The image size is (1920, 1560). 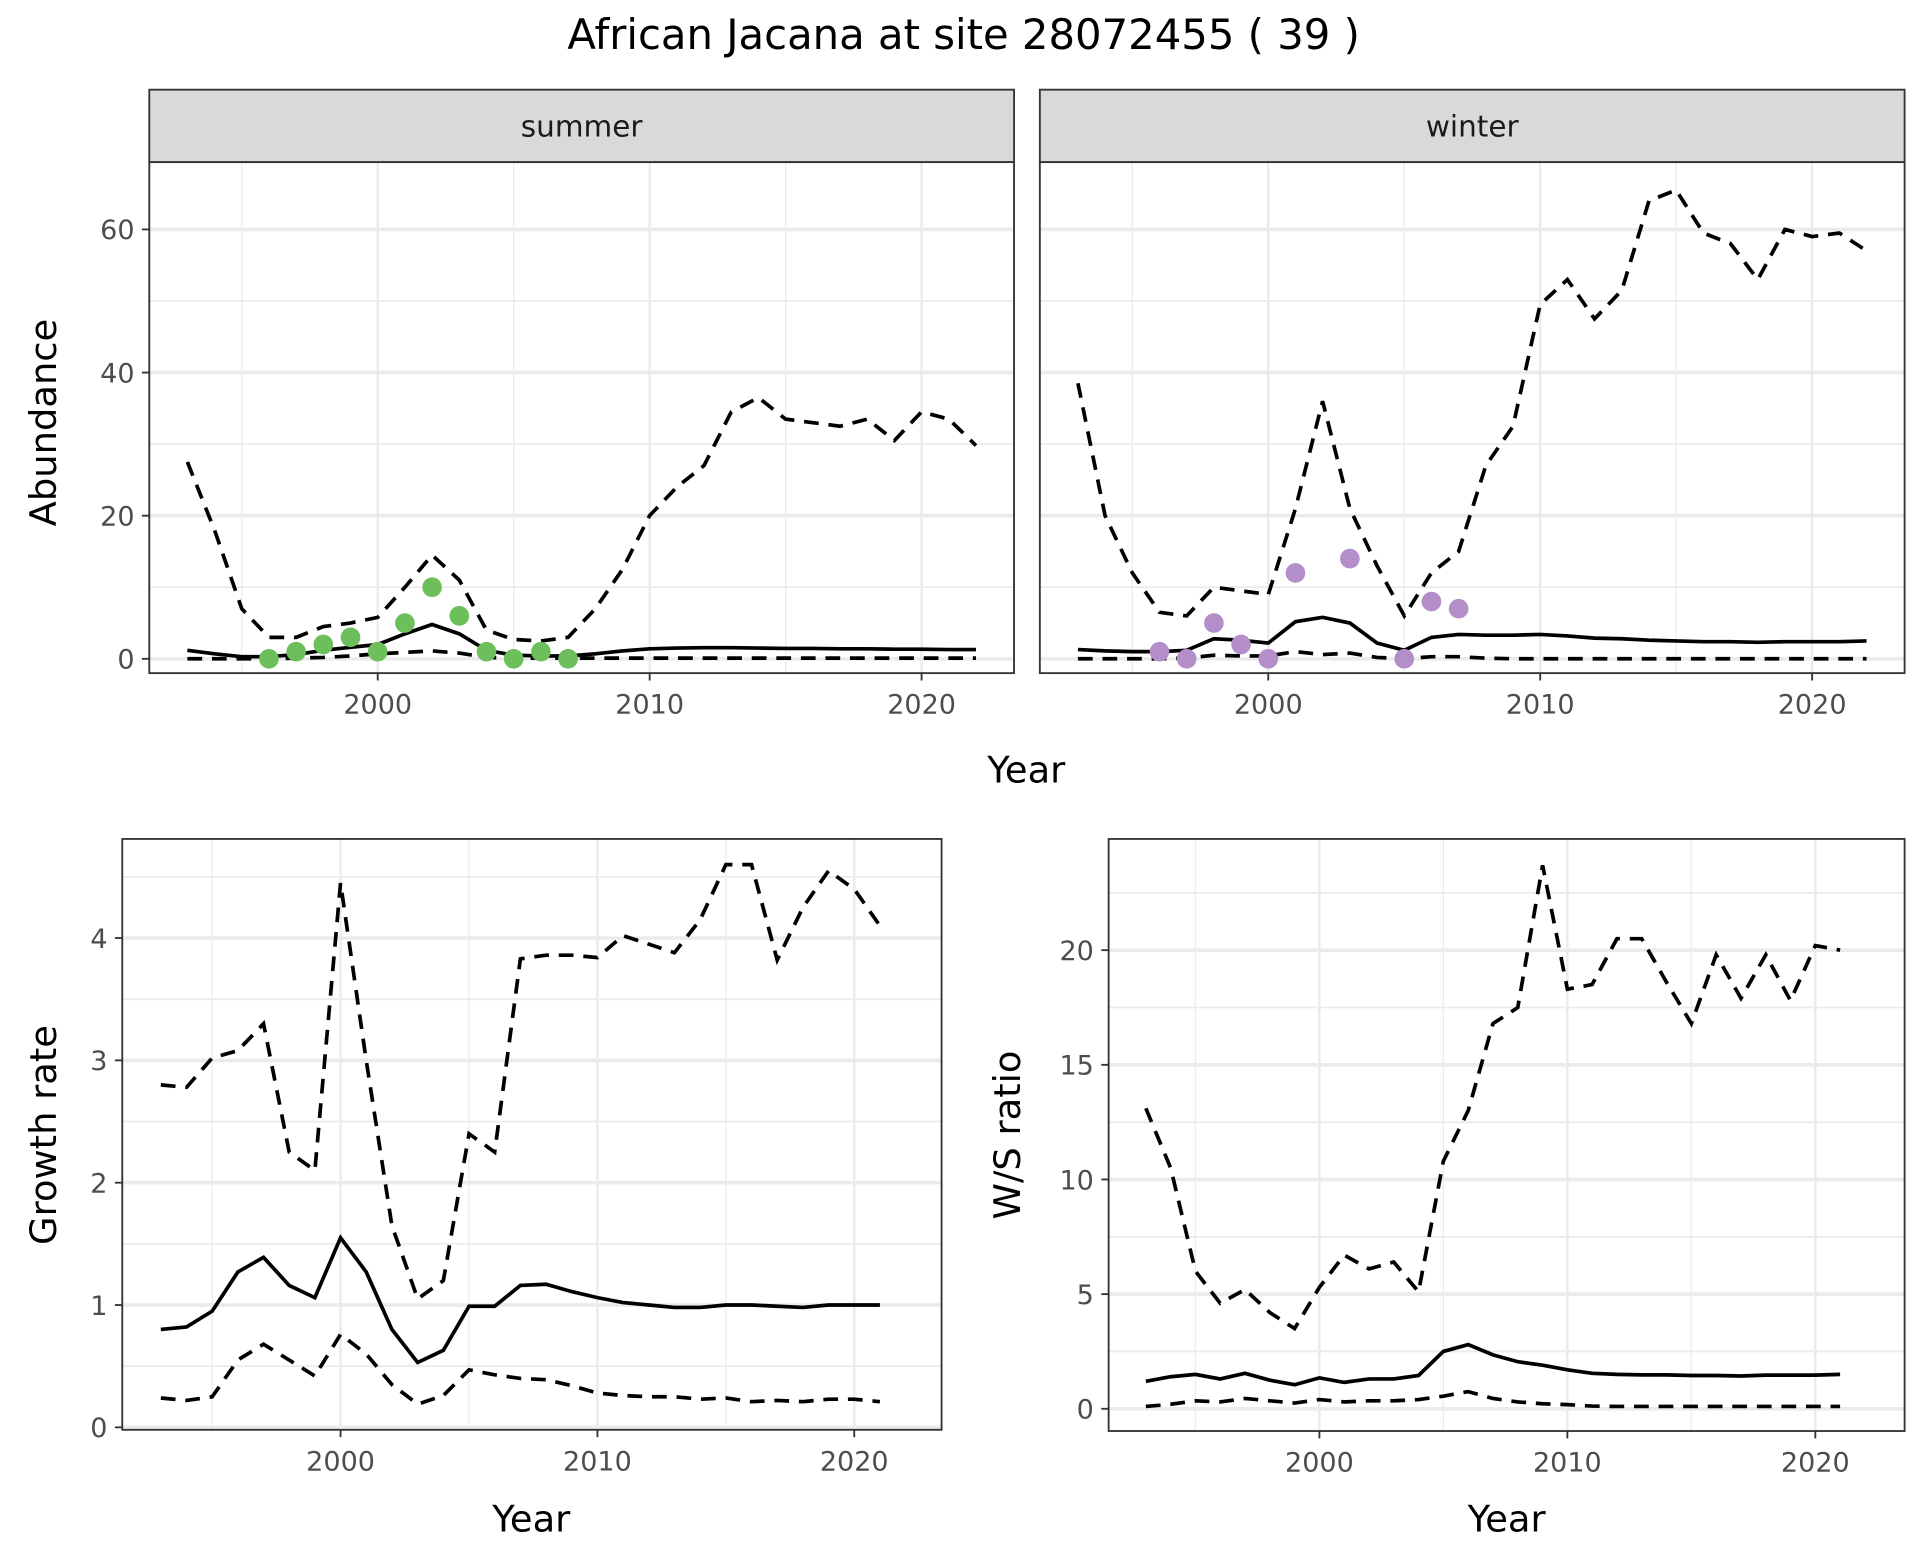 I want to click on strip-summer, so click(x=581, y=126).